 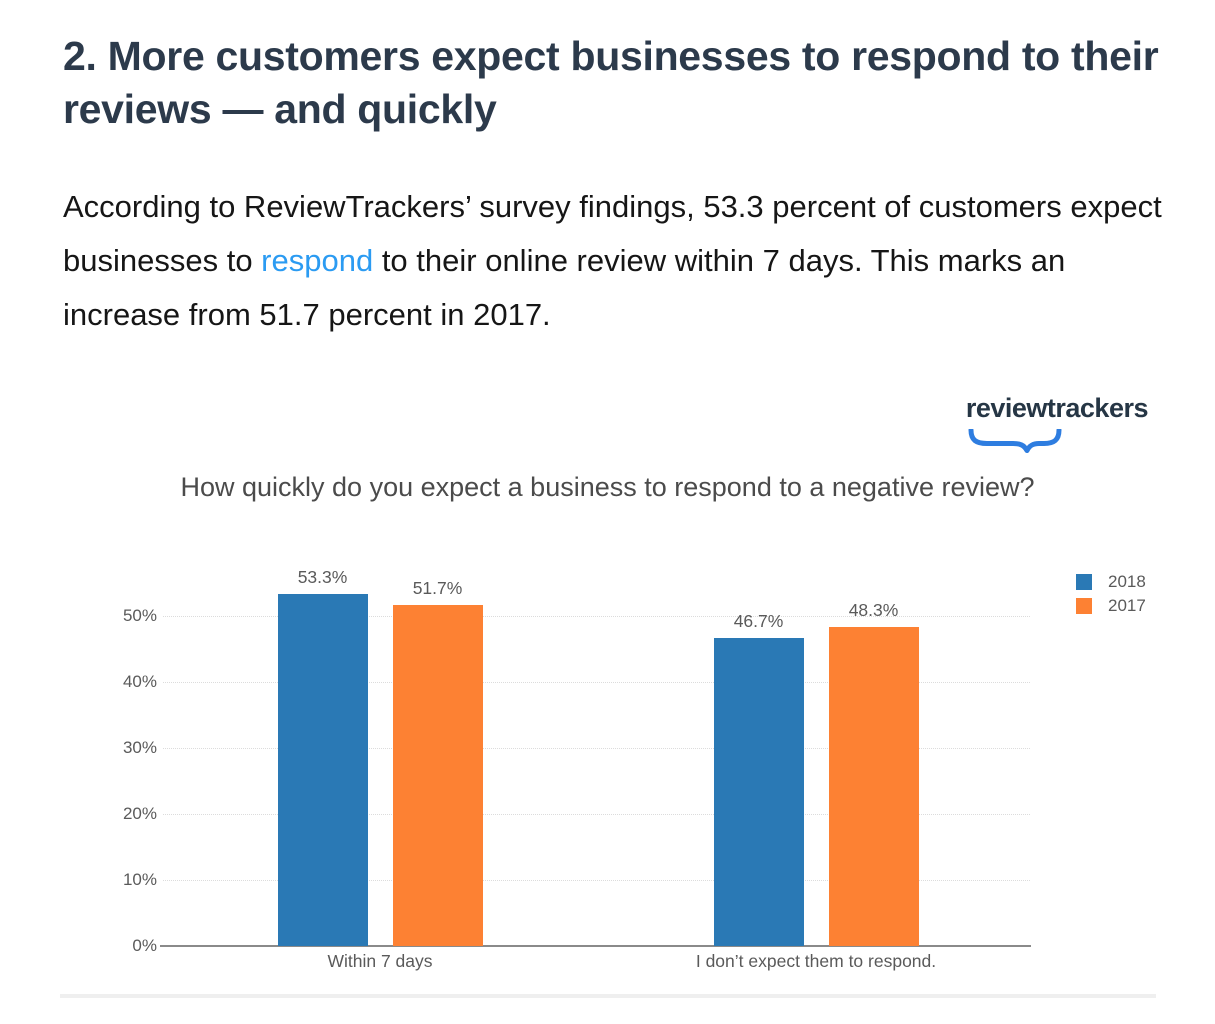 I want to click on bar-2018-group1, so click(x=758, y=792).